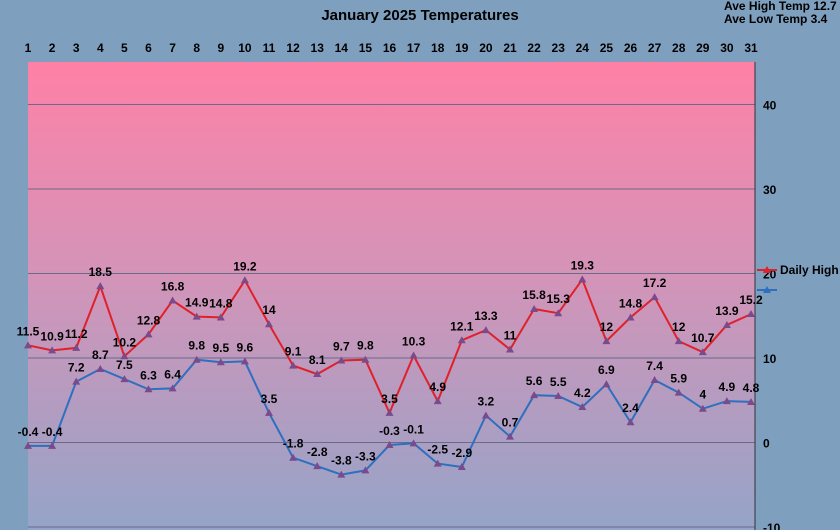  Describe the element at coordinates (220, 348) in the screenshot. I see `daily-low-data-label: 9.5` at that location.